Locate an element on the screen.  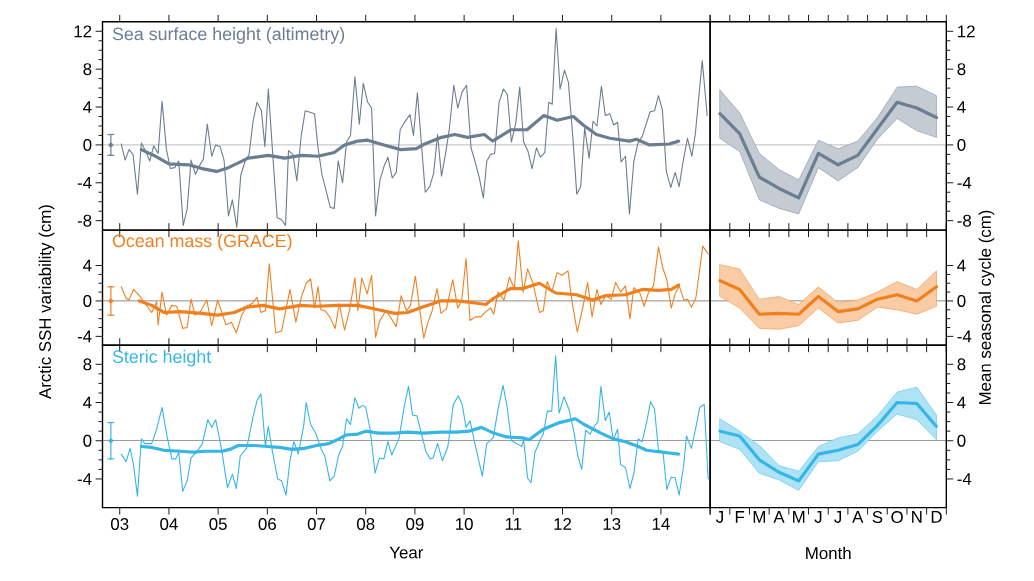
x-tick-label: N is located at coordinates (917, 516).